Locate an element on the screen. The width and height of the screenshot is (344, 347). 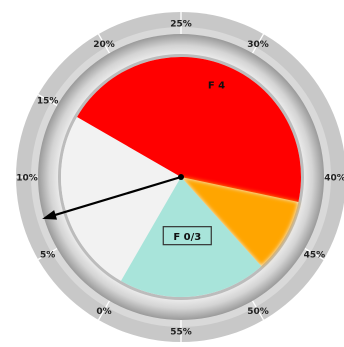
tick-label-7: 40% is located at coordinates (334, 179).